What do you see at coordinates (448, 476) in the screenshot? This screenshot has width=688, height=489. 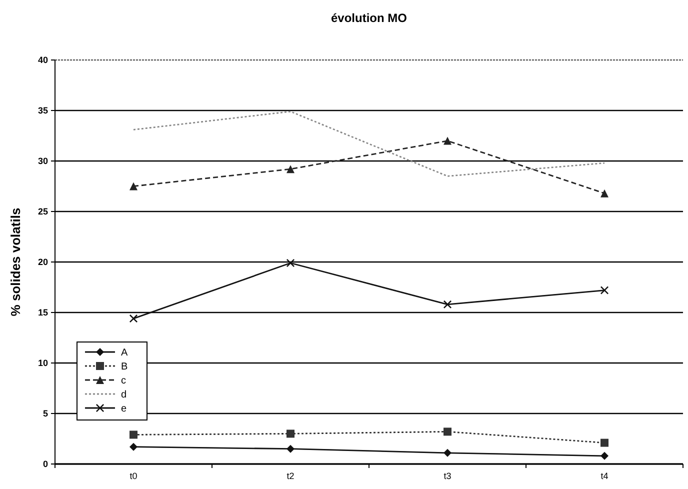 I see `x-tick-label: t3` at bounding box center [448, 476].